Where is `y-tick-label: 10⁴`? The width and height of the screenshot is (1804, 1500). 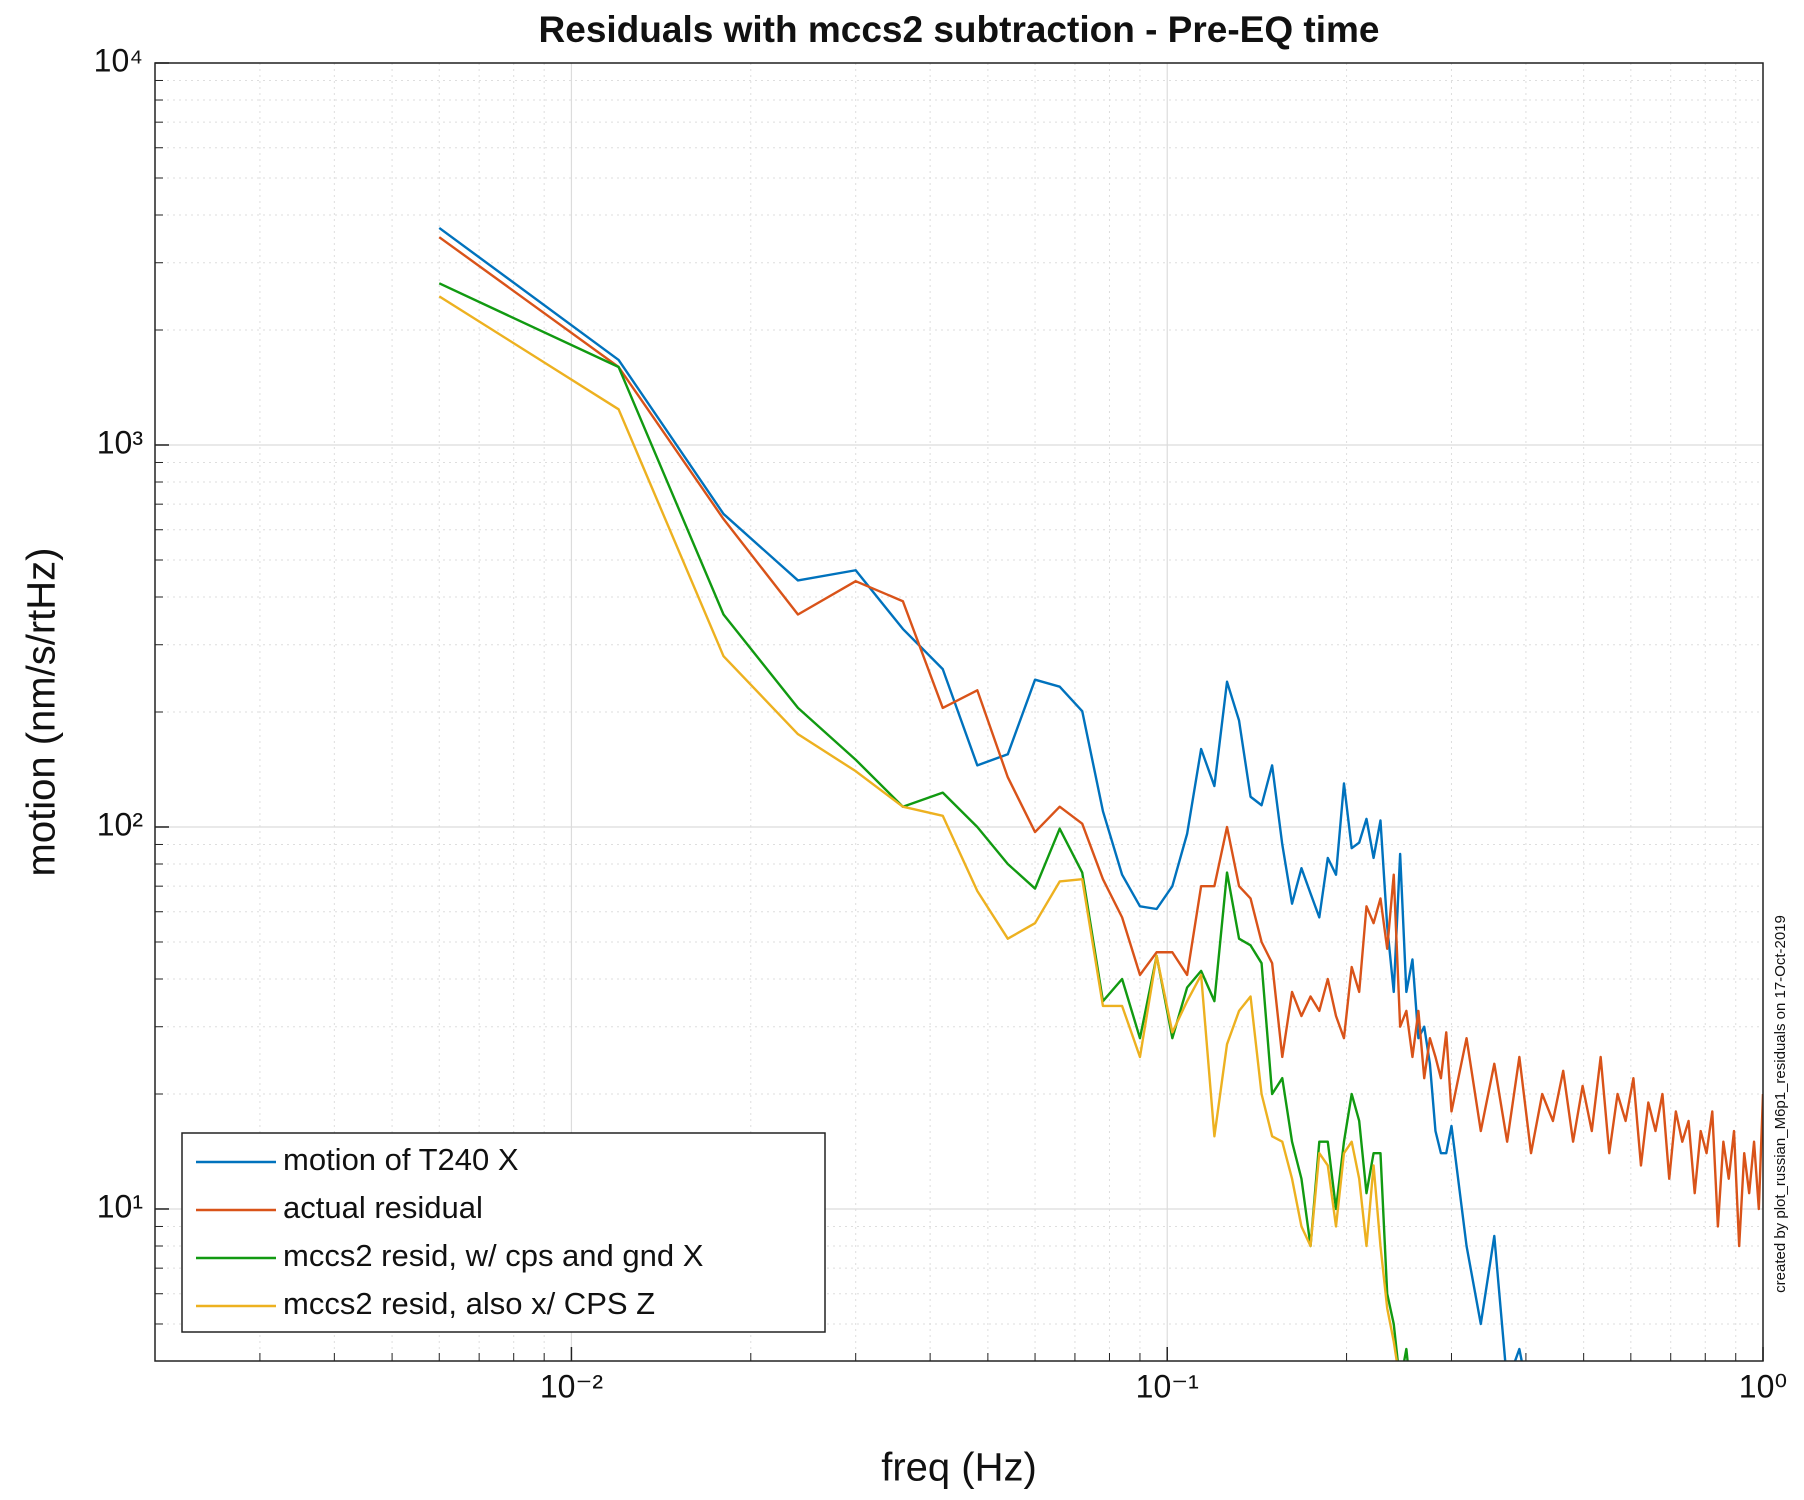 y-tick-label: 10⁴ is located at coordinates (118, 60).